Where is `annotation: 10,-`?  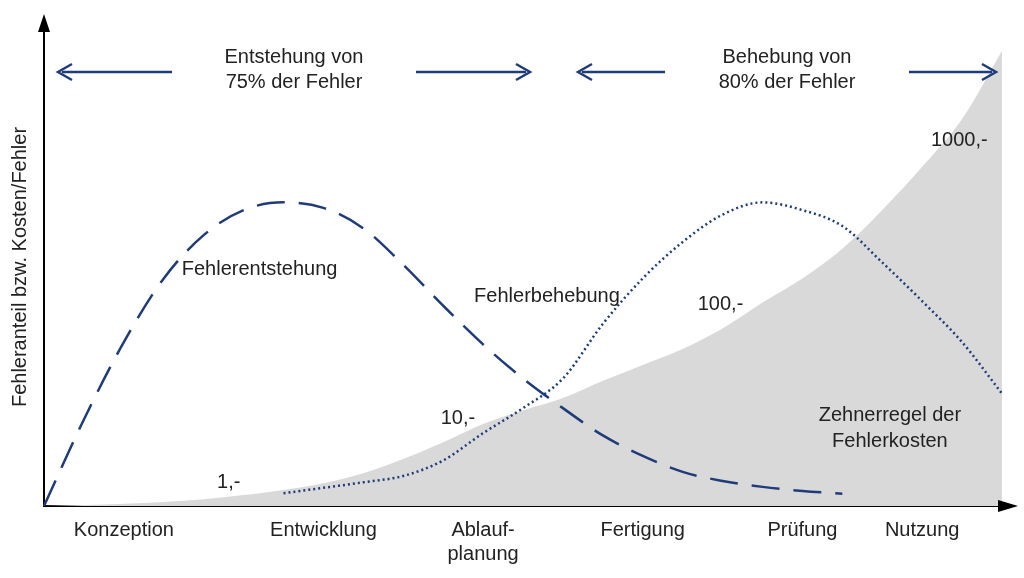
annotation: 10,- is located at coordinates (458, 417).